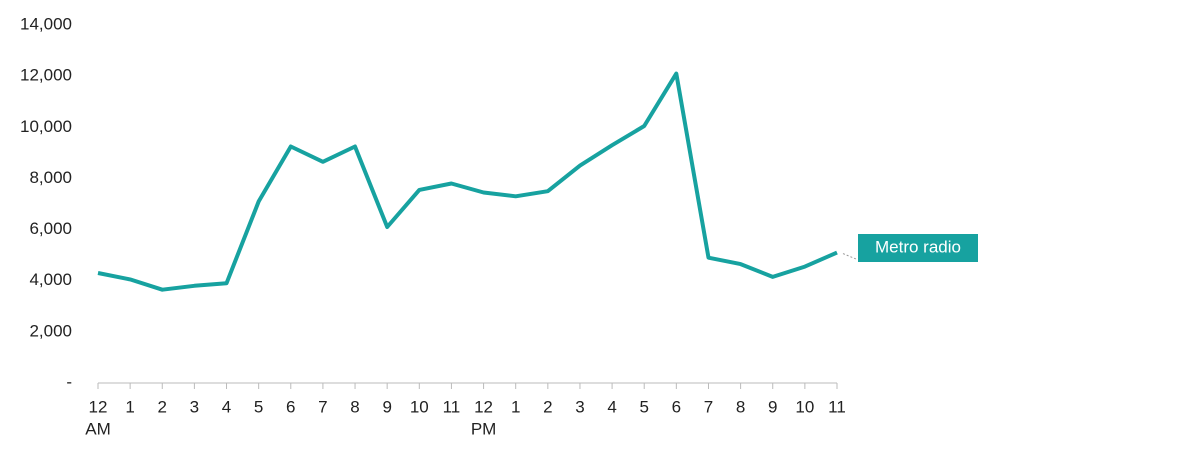 The width and height of the screenshot is (1200, 453). What do you see at coordinates (50, 228) in the screenshot?
I see `y-tick-label: 6,000` at bounding box center [50, 228].